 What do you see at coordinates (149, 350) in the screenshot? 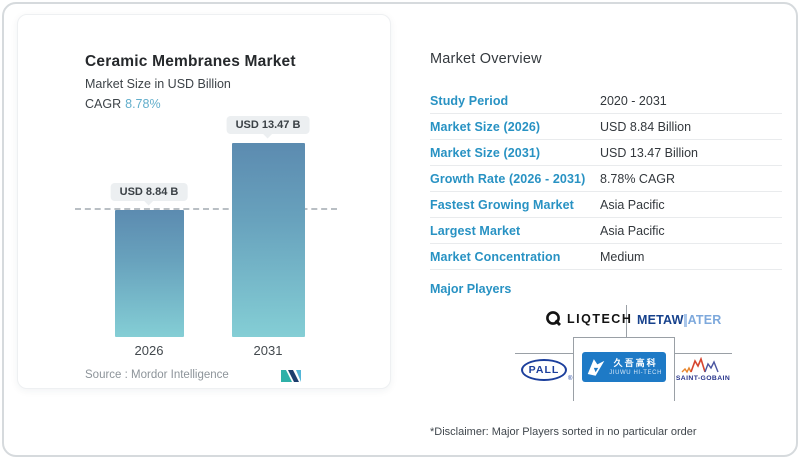
I see `x-tick-2026: 2026` at bounding box center [149, 350].